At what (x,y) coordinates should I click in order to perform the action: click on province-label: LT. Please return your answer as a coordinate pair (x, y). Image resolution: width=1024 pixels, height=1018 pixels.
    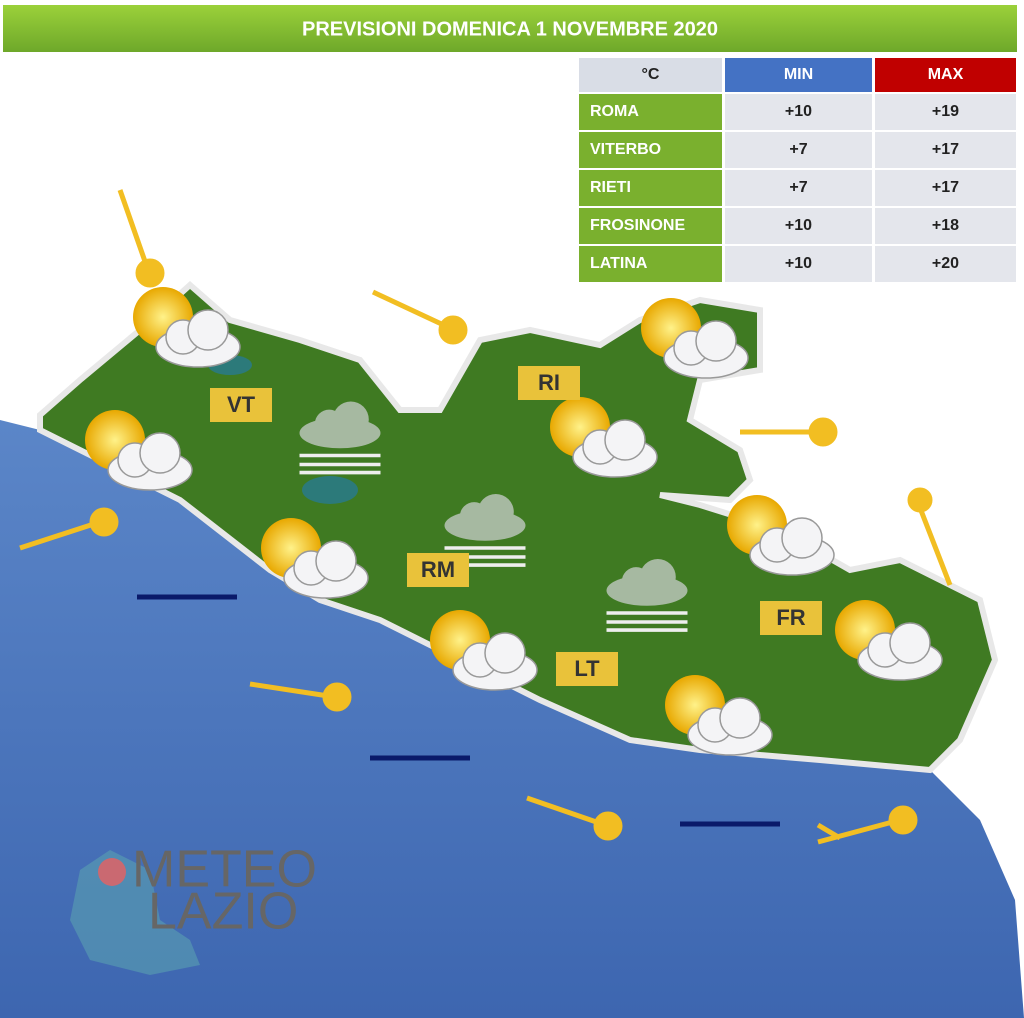
    Looking at the image, I should click on (587, 668).